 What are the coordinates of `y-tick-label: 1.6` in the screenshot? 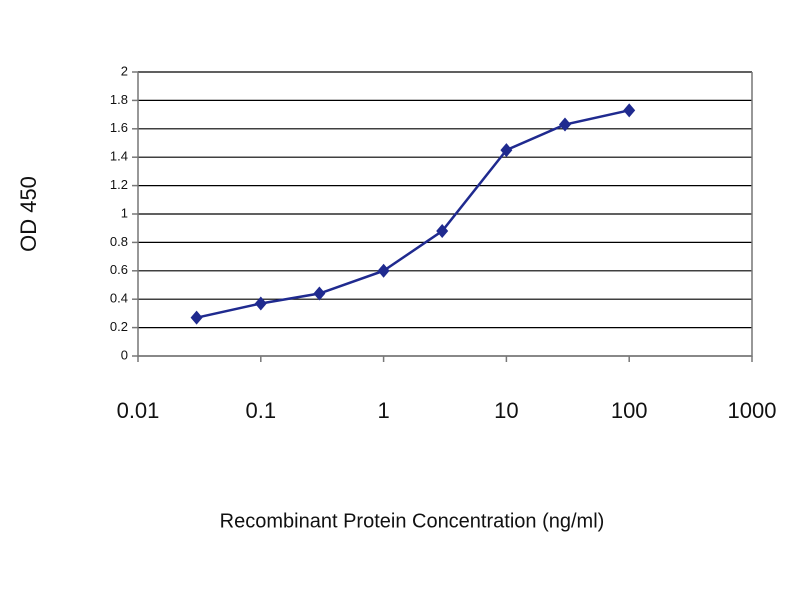 It's located at (119, 127).